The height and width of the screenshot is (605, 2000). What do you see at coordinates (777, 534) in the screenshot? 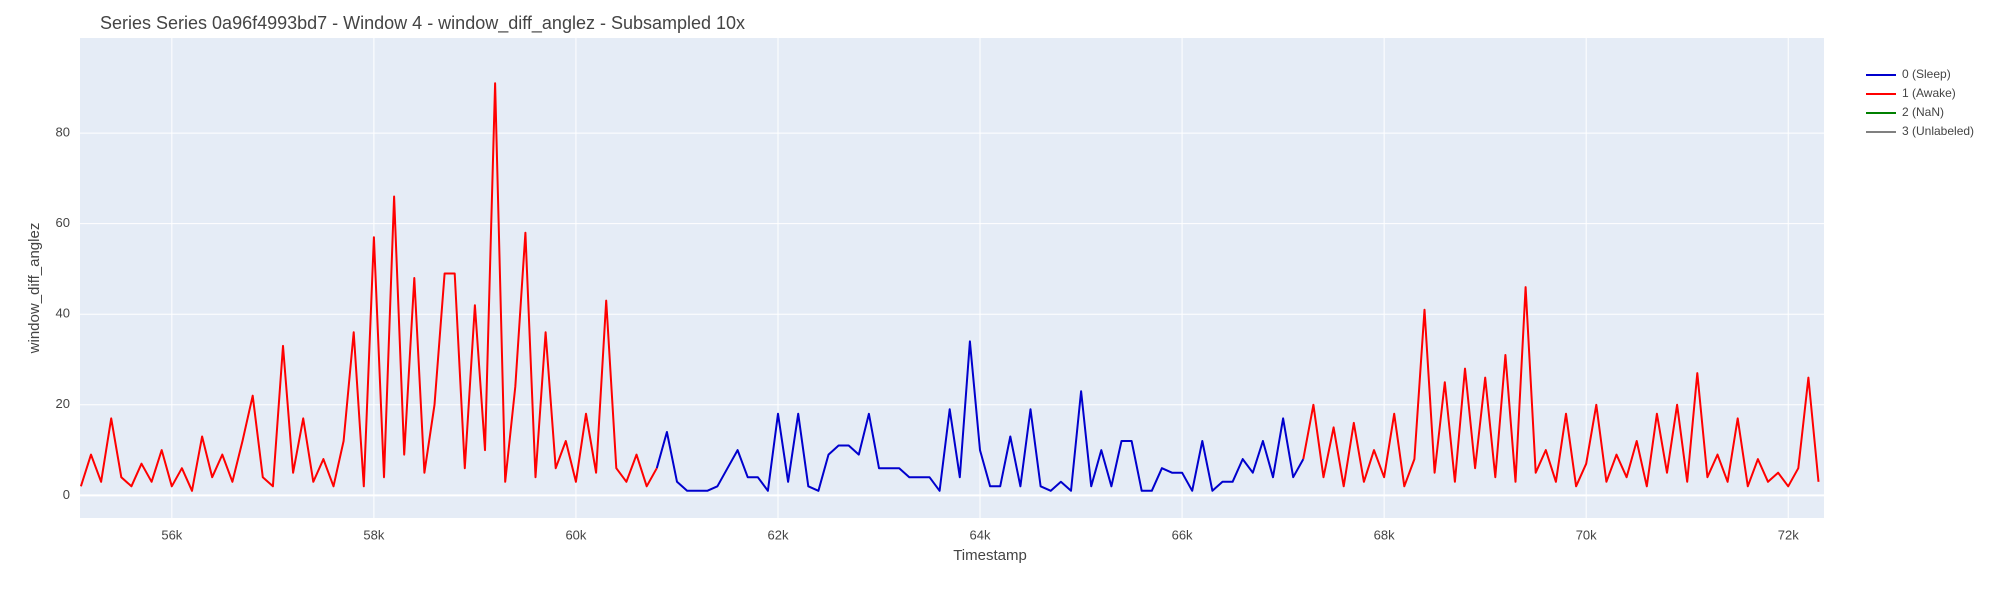
I see `x-tick-label: 62k` at bounding box center [777, 534].